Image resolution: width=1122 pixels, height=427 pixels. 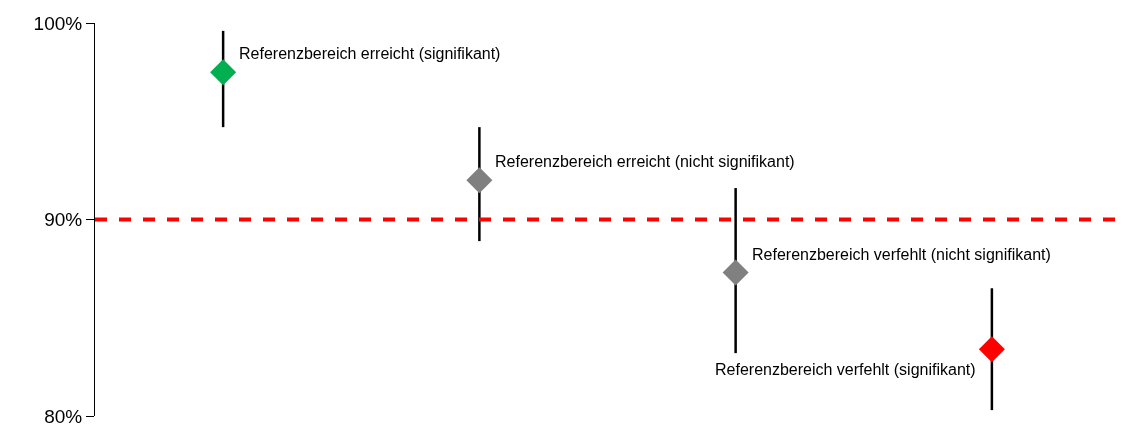 What do you see at coordinates (370, 53) in the screenshot?
I see `data-label: Referenzbereich erreicht (signifikant)` at bounding box center [370, 53].